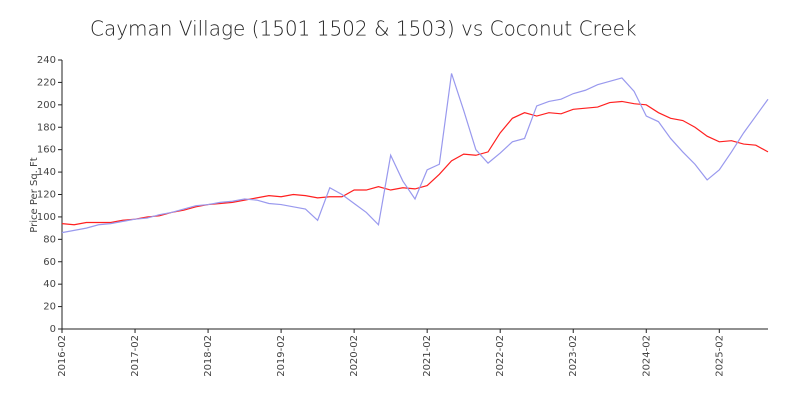 The width and height of the screenshot is (800, 400). Describe the element at coordinates (46, 195) in the screenshot. I see `y-tick-label: 120` at that location.